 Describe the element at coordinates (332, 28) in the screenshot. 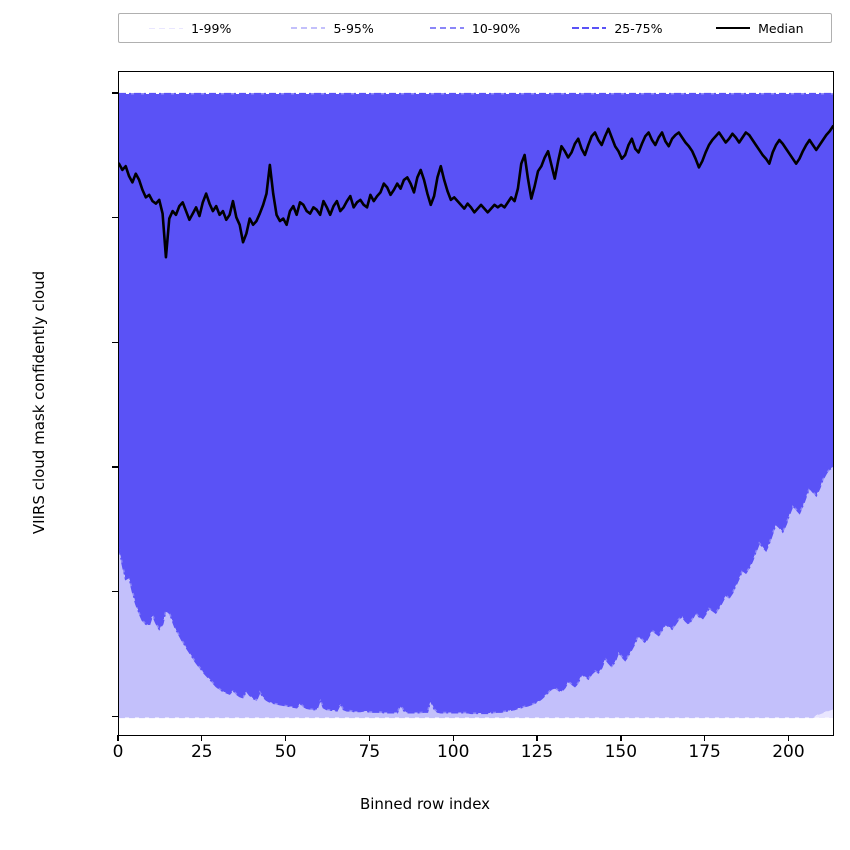

I see `legend-entry-5-95: 5-95%` at that location.